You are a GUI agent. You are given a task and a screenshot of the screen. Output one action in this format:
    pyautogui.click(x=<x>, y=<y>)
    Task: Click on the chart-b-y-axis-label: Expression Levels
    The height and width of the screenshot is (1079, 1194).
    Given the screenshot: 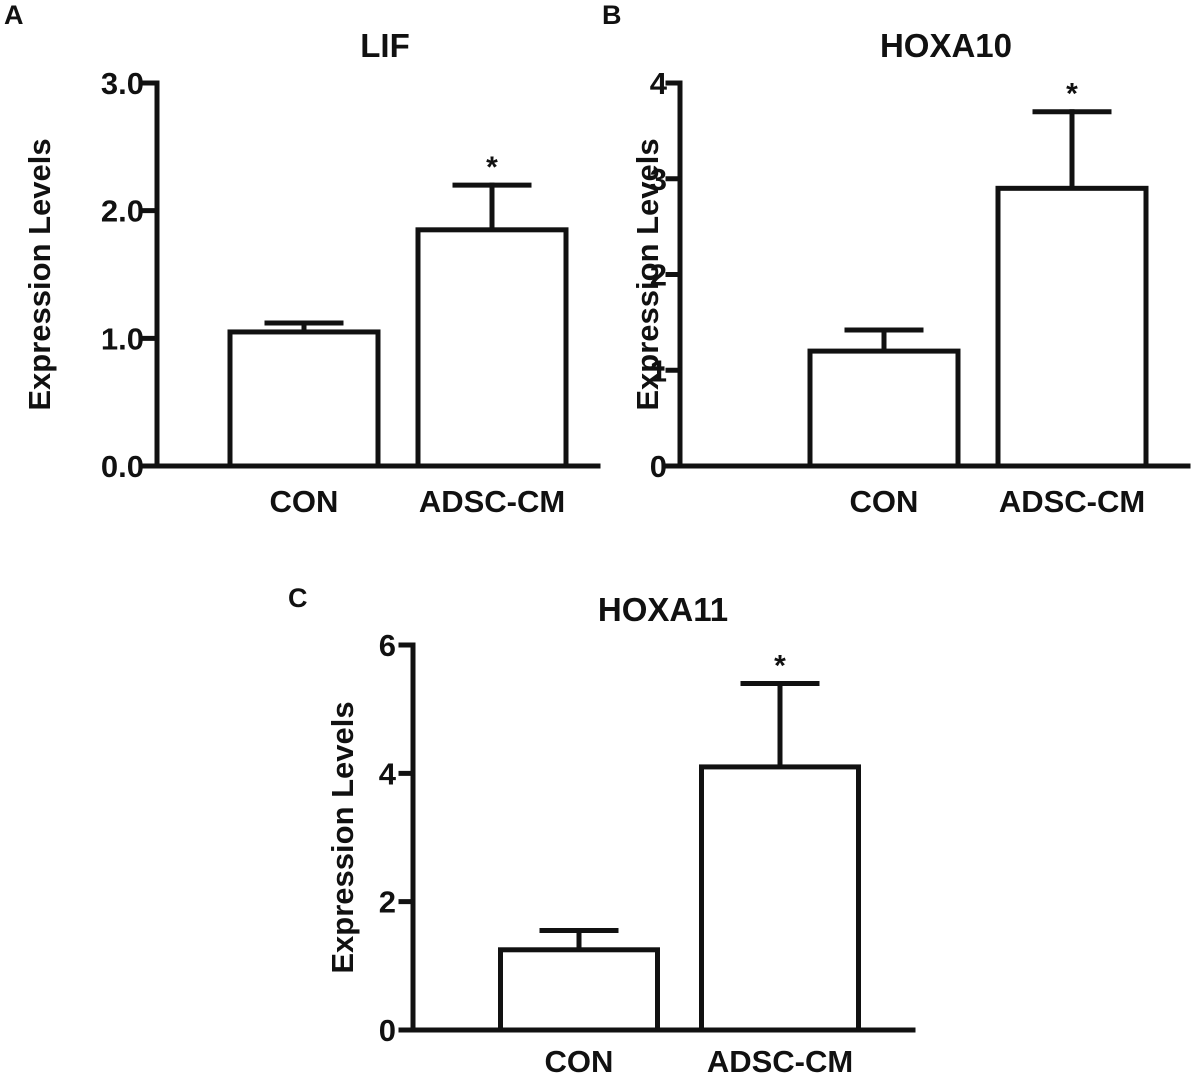 What is the action you would take?
    pyautogui.click(x=647, y=274)
    